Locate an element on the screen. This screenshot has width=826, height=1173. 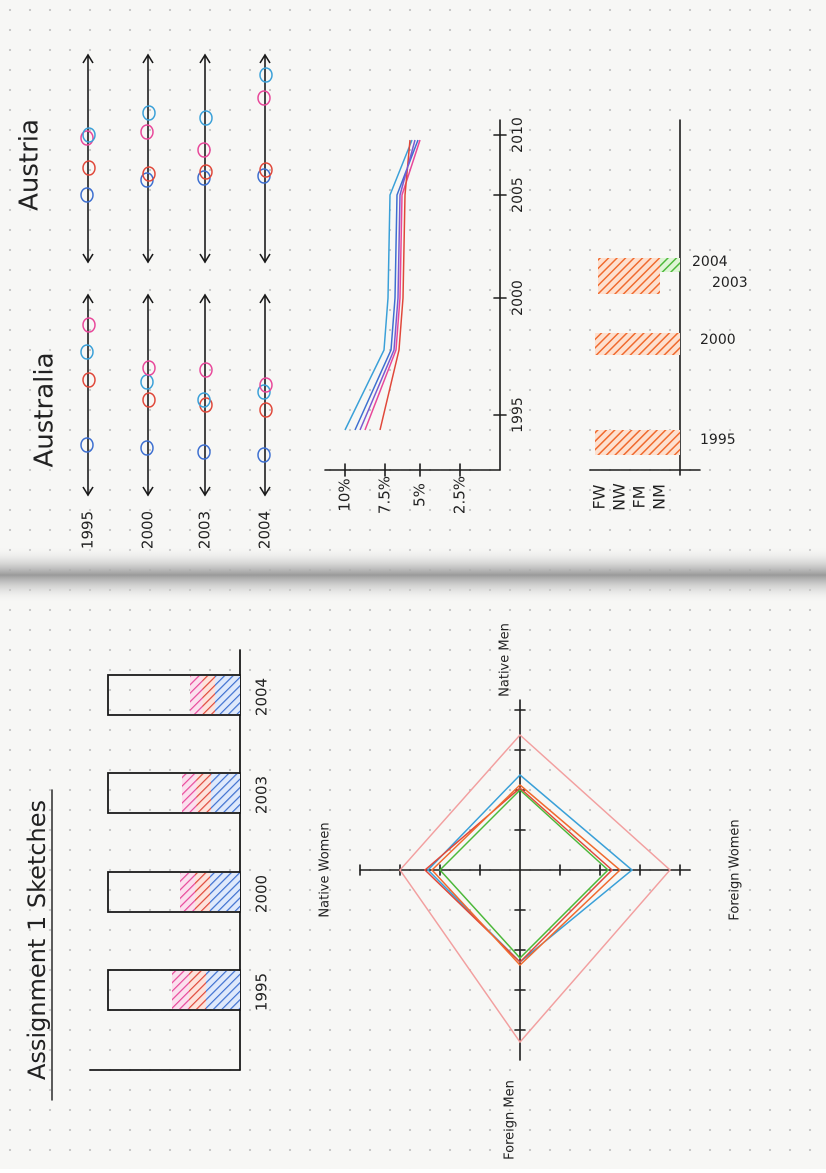
x-tick-label: 2010 is located at coordinates (518, 135).